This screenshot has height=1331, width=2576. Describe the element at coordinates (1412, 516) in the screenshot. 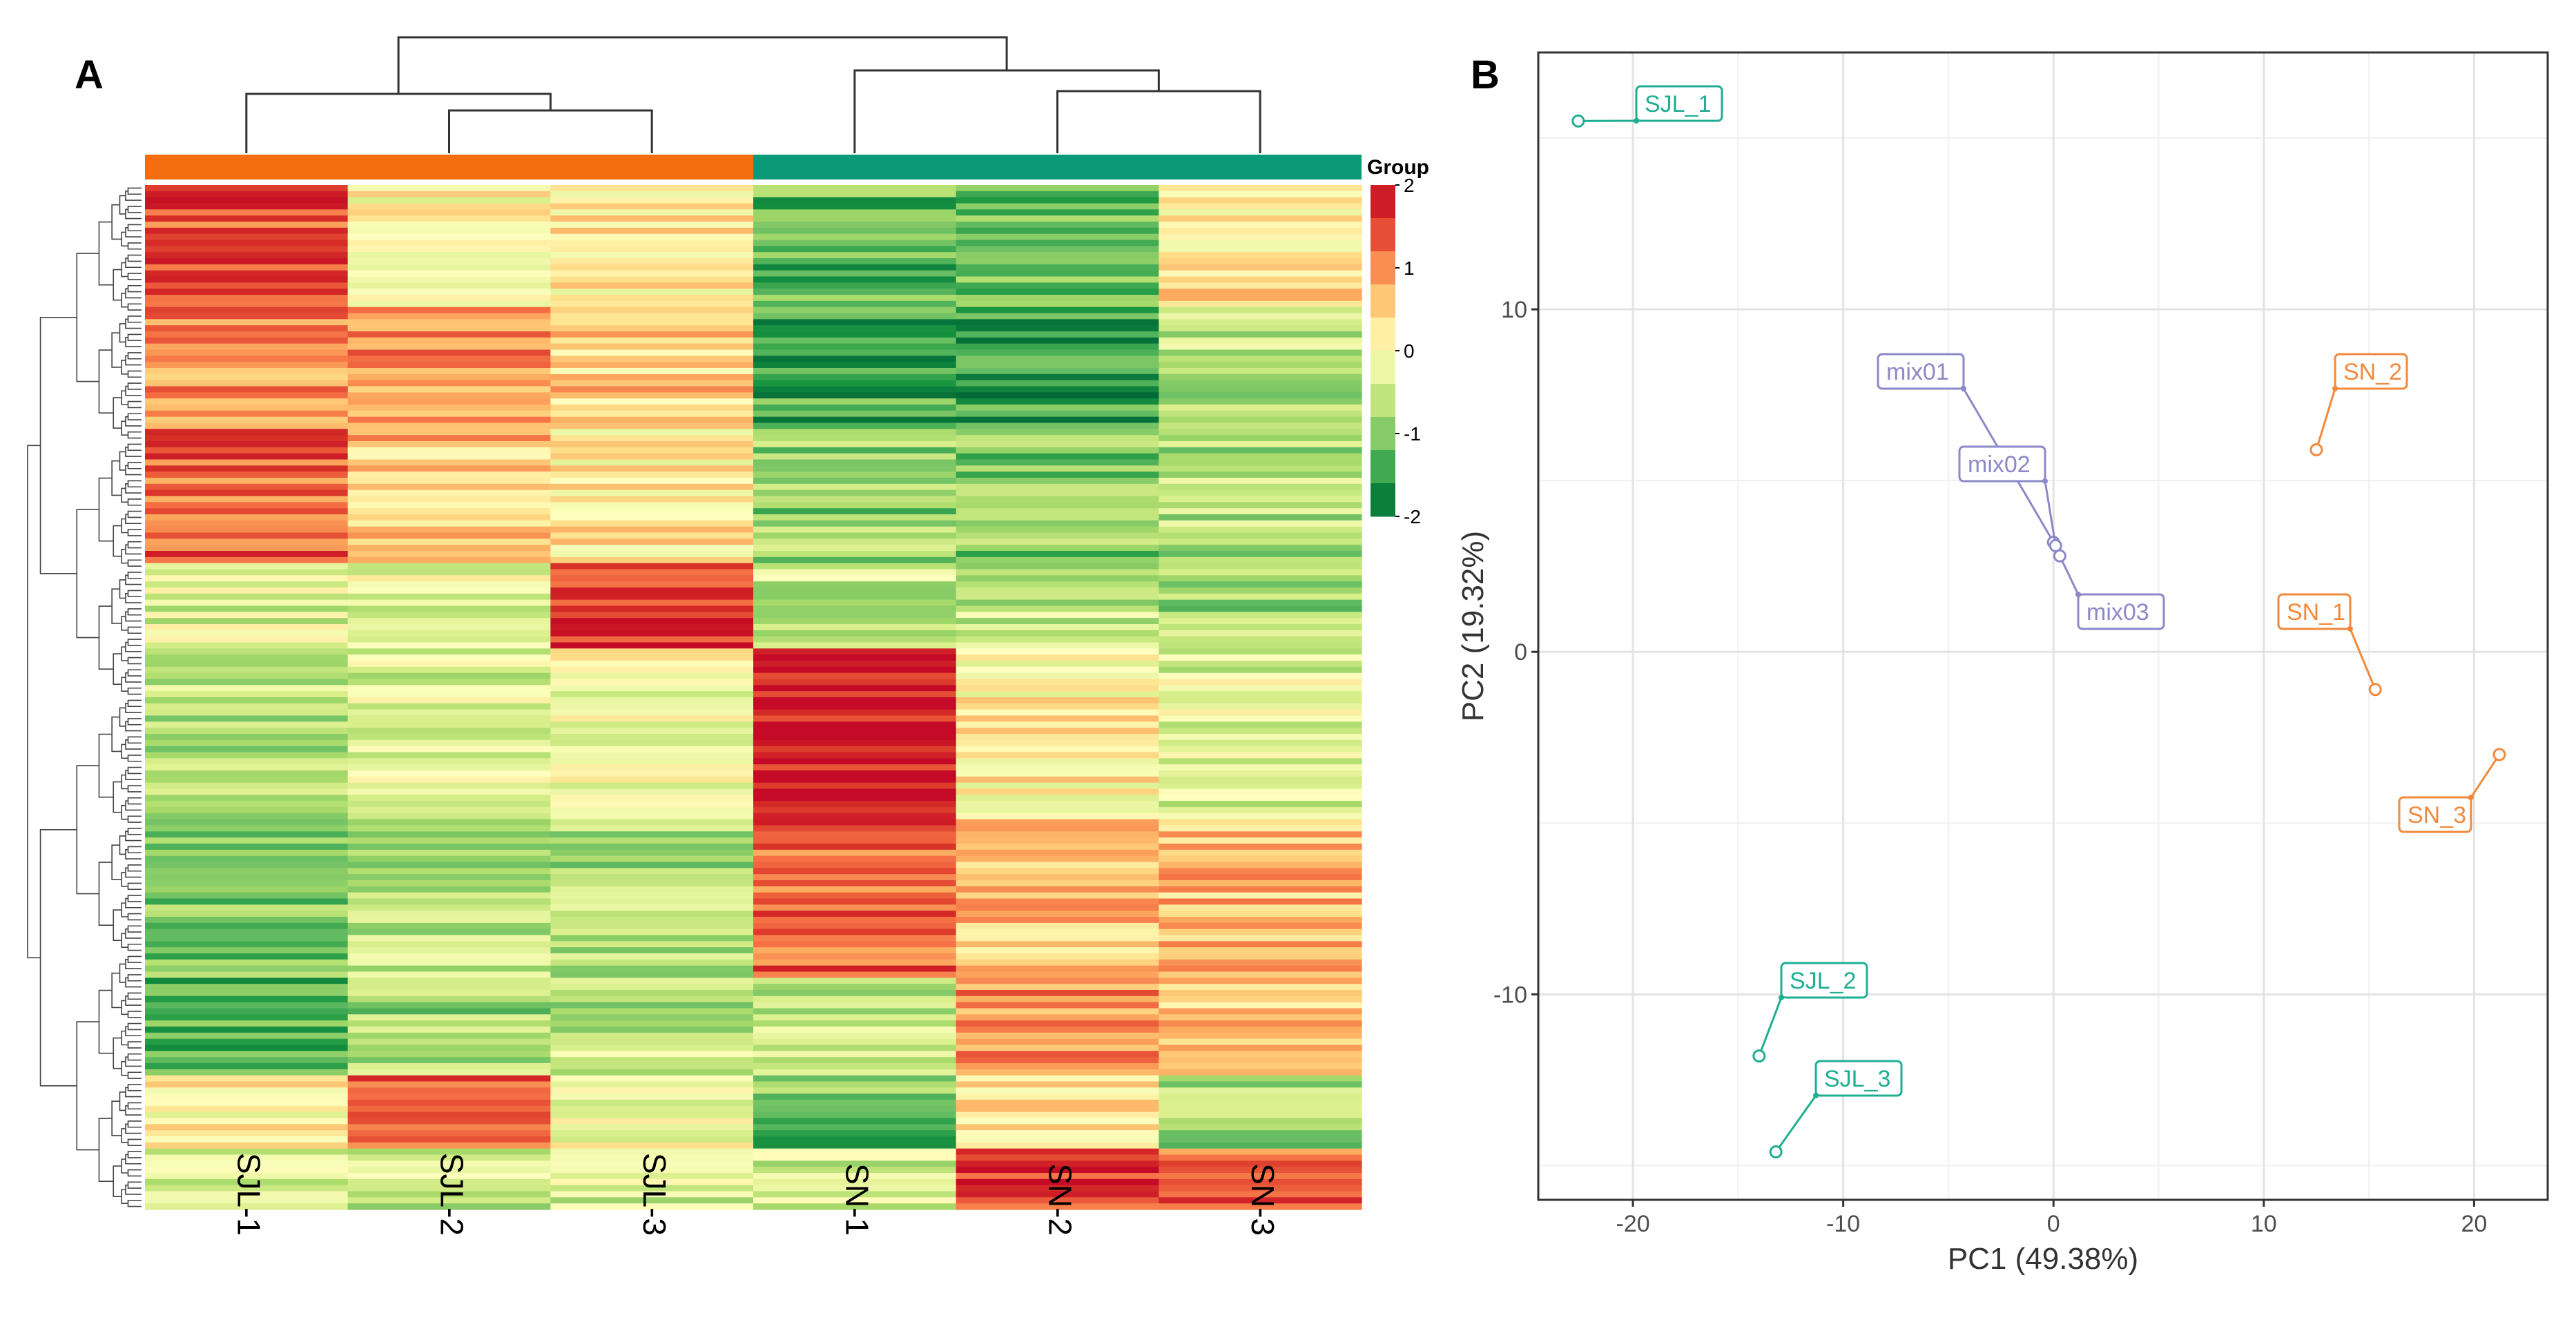

I see `legend-tick-label: -2` at that location.